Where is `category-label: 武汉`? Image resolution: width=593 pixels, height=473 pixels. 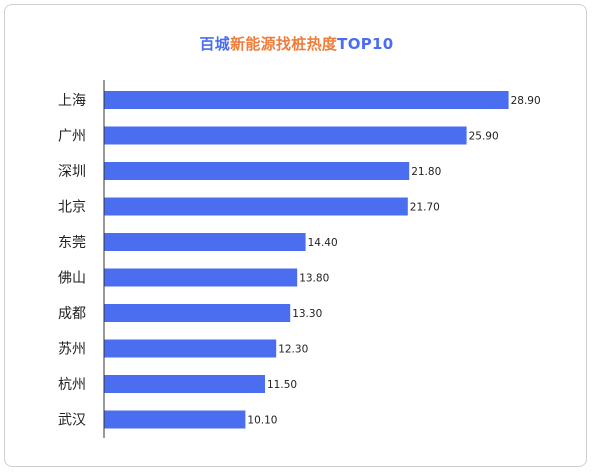 category-label: 武汉 is located at coordinates (72, 421).